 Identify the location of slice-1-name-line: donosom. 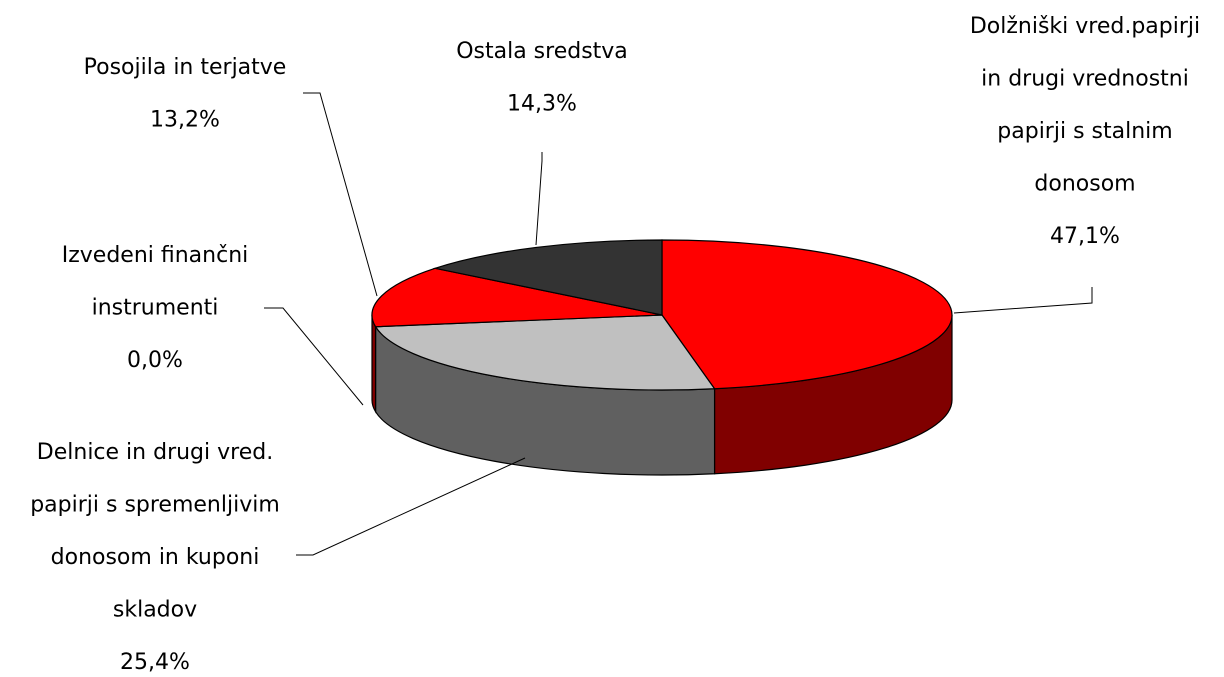
(1084, 184).